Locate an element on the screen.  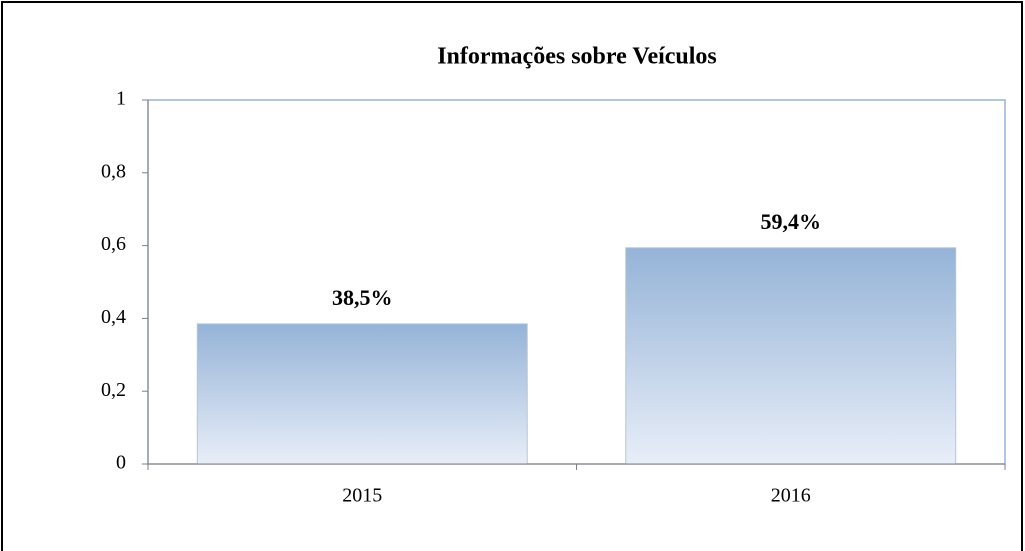
y-tick-label: 0,8 is located at coordinates (113, 171).